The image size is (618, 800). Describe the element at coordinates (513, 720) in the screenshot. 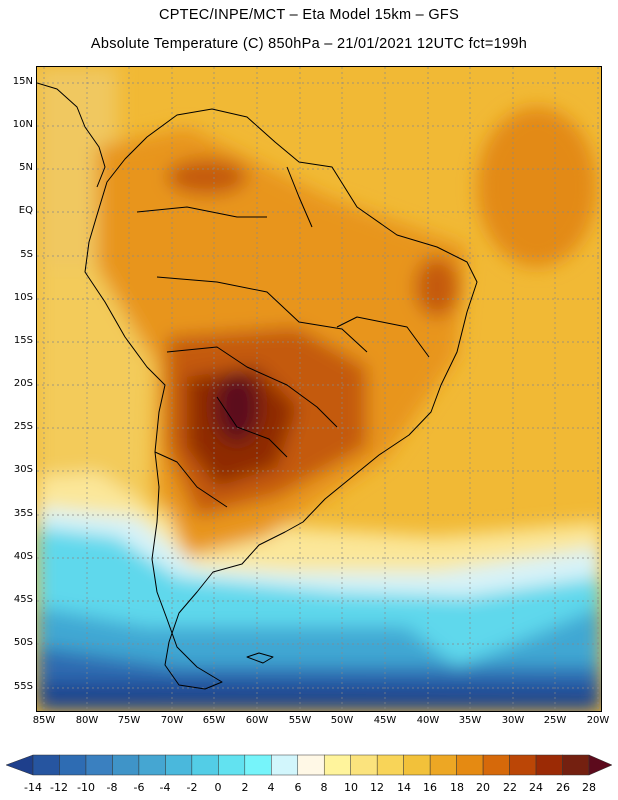

I see `lon-label: 30W` at that location.